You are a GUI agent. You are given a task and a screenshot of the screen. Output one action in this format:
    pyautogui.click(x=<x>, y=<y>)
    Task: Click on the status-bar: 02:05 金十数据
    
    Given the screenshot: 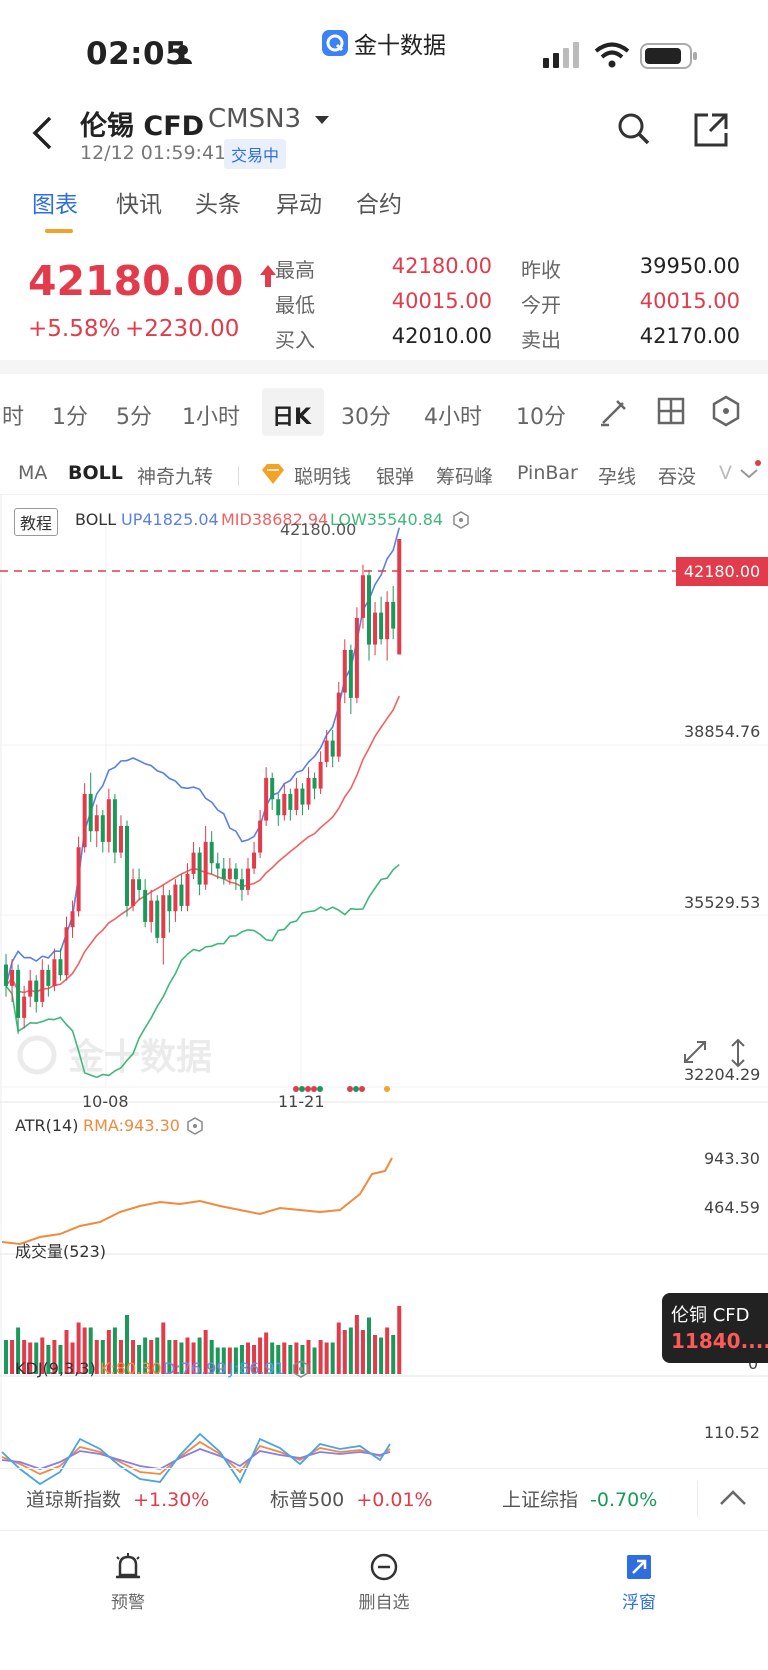 What is the action you would take?
    pyautogui.click(x=384, y=50)
    